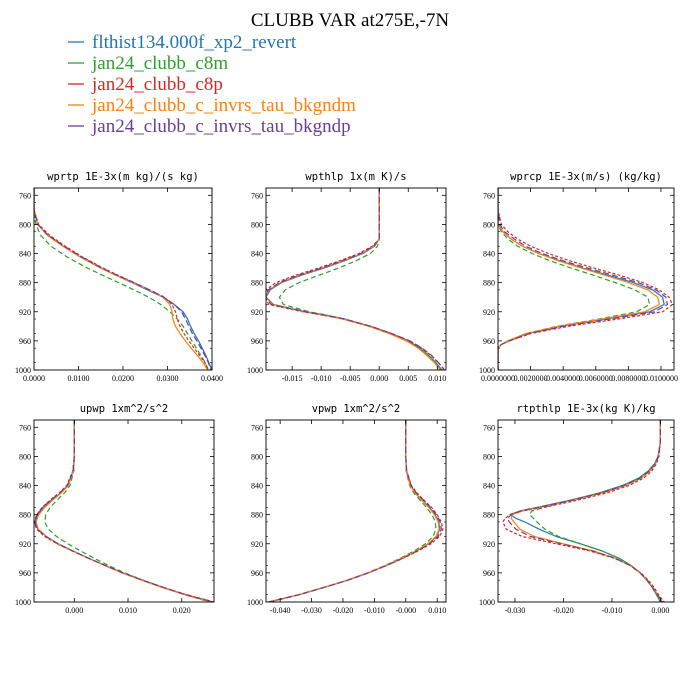 The width and height of the screenshot is (700, 700). What do you see at coordinates (79, 378) in the screenshot?
I see `x-tick-label: 0.0100` at bounding box center [79, 378].